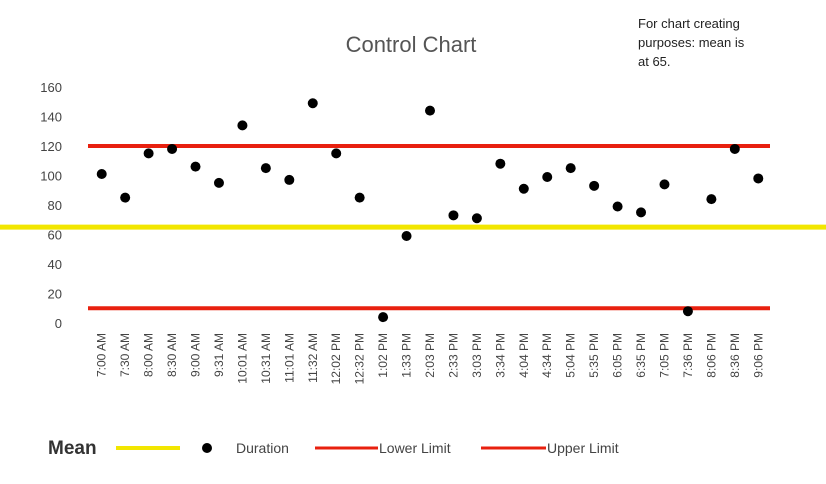  What do you see at coordinates (618, 355) in the screenshot?
I see `x-tick-label: 6:05 PM` at bounding box center [618, 355].